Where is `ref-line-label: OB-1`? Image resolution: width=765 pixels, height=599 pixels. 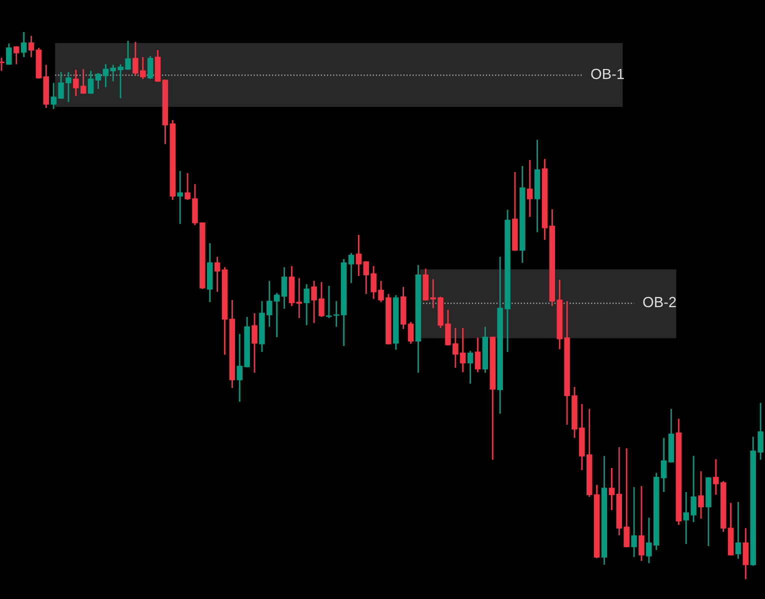 ref-line-label: OB-1 is located at coordinates (607, 74).